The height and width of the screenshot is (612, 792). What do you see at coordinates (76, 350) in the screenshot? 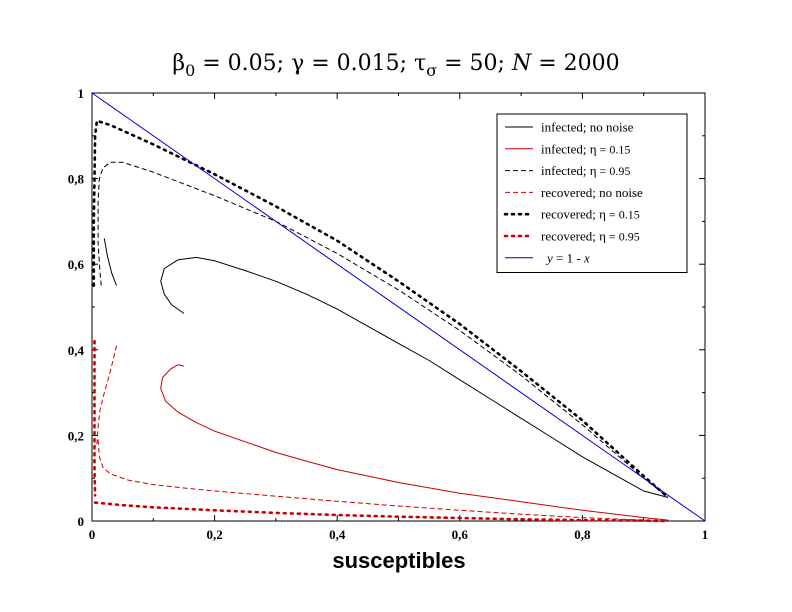
I see `y-tick-label: 0,4` at bounding box center [76, 350].